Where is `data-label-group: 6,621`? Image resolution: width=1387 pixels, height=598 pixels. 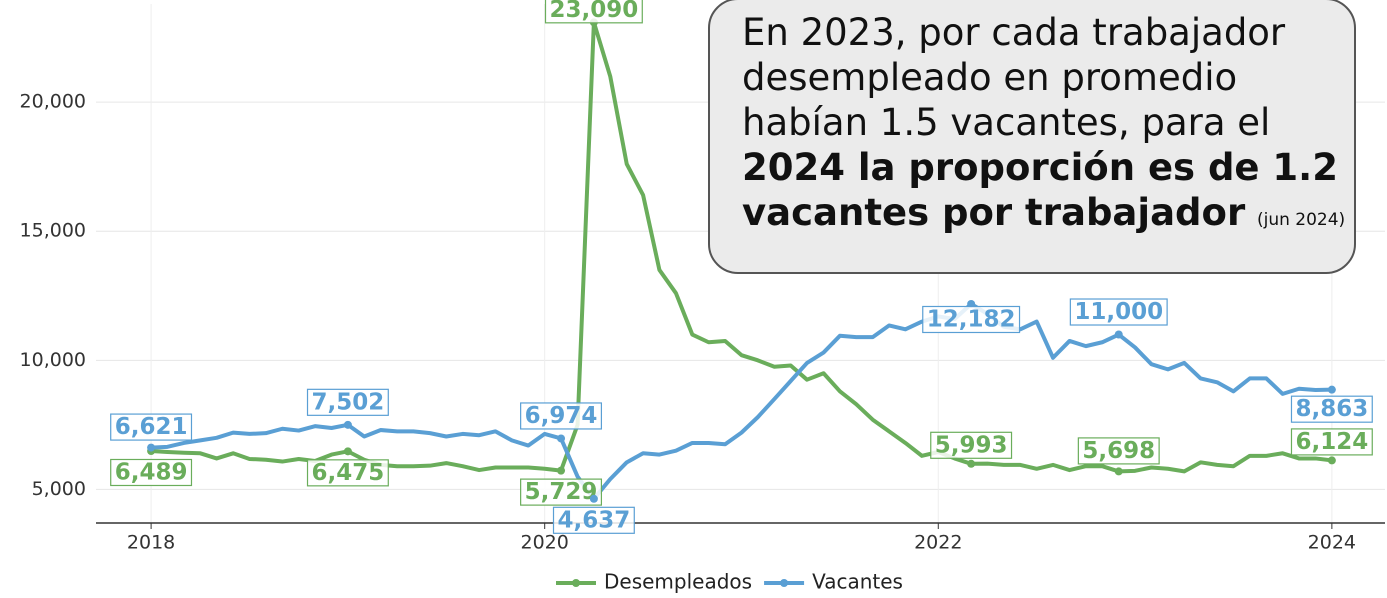
data-label-group: 6,621 is located at coordinates (151, 427).